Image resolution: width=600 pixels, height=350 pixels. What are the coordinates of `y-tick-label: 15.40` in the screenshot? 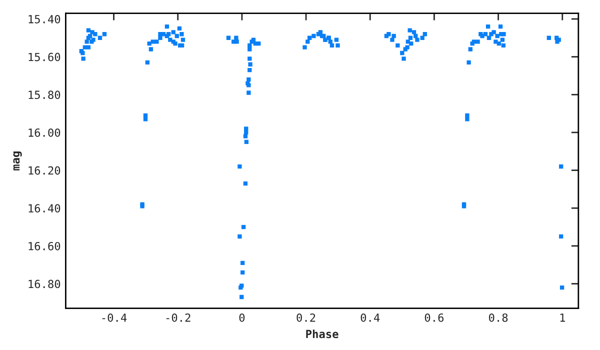 It's located at (44, 19).